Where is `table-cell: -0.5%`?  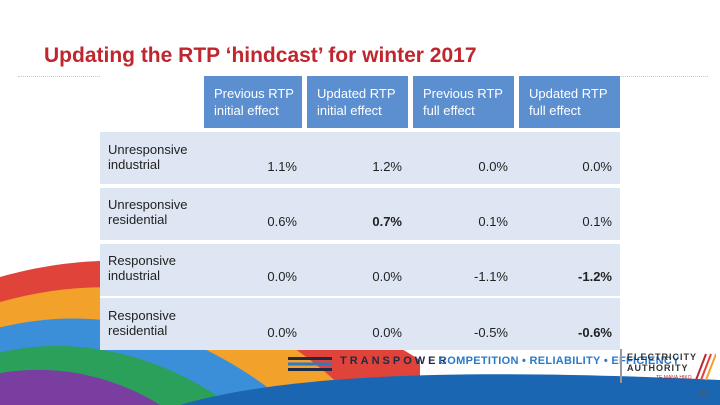
table-cell: -0.5% is located at coordinates (491, 332).